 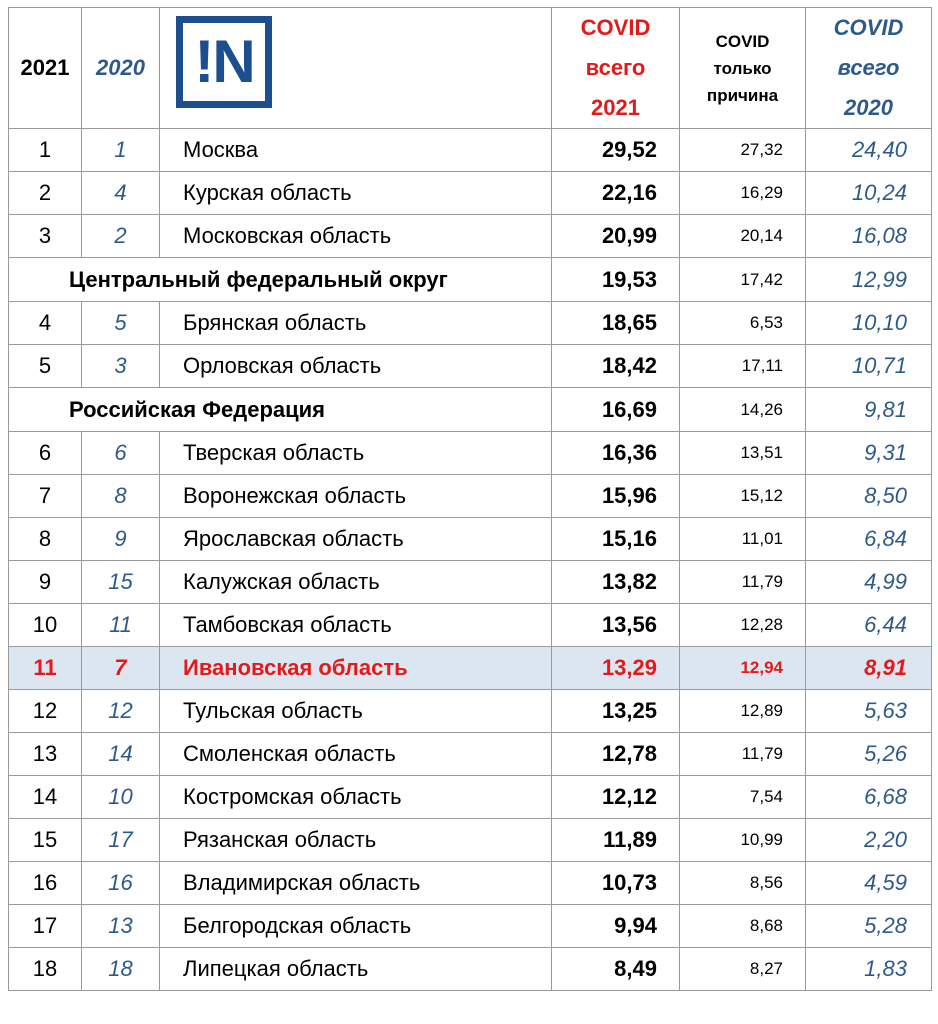 What do you see at coordinates (868, 496) in the screenshot?
I see `covid-total-2020-value: 8,50` at bounding box center [868, 496].